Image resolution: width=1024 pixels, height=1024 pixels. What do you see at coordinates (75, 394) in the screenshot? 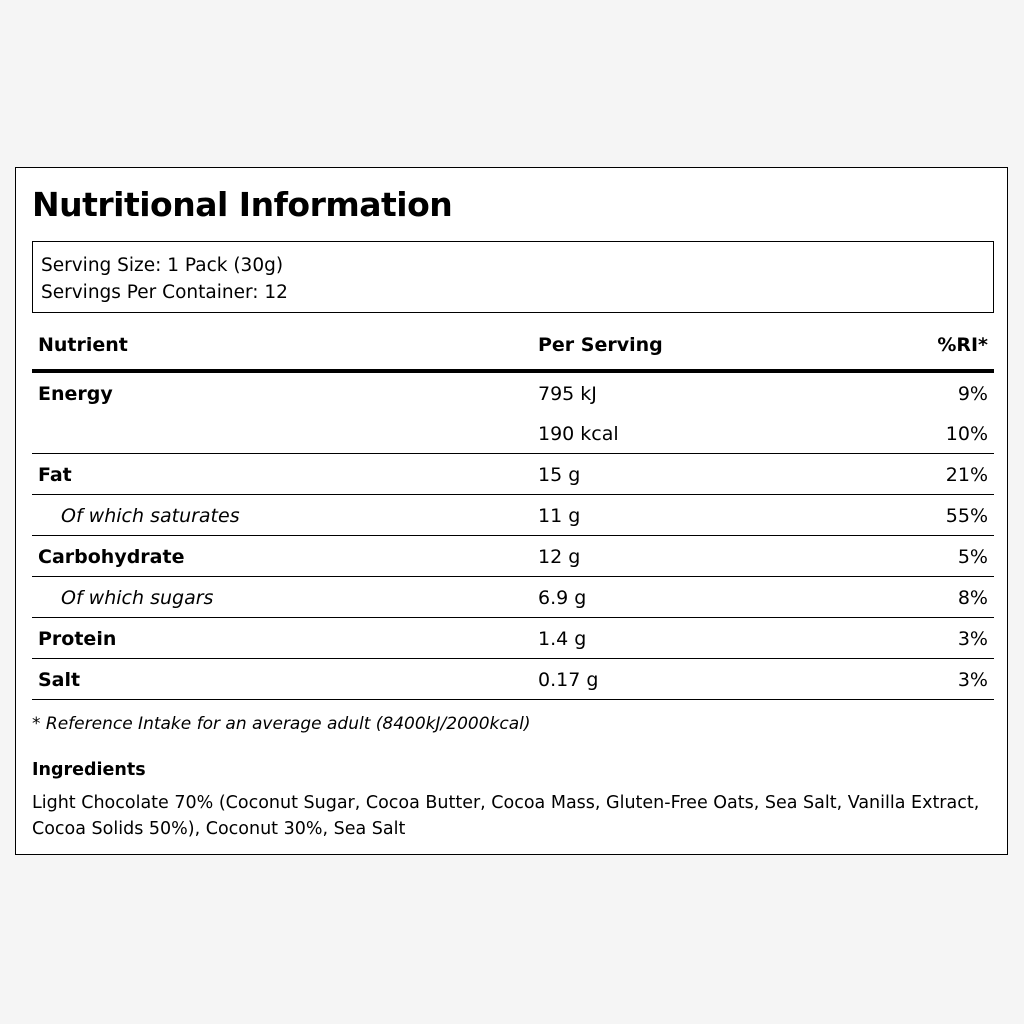
I see `nutrient-name: Energy` at bounding box center [75, 394].